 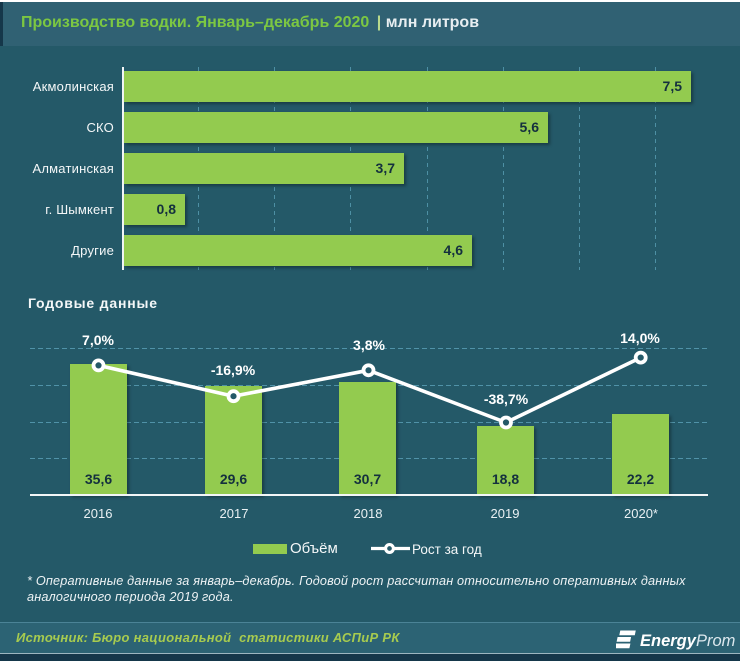 What do you see at coordinates (687, 641) in the screenshot?
I see `svg-text: EnergyProm` at bounding box center [687, 641].